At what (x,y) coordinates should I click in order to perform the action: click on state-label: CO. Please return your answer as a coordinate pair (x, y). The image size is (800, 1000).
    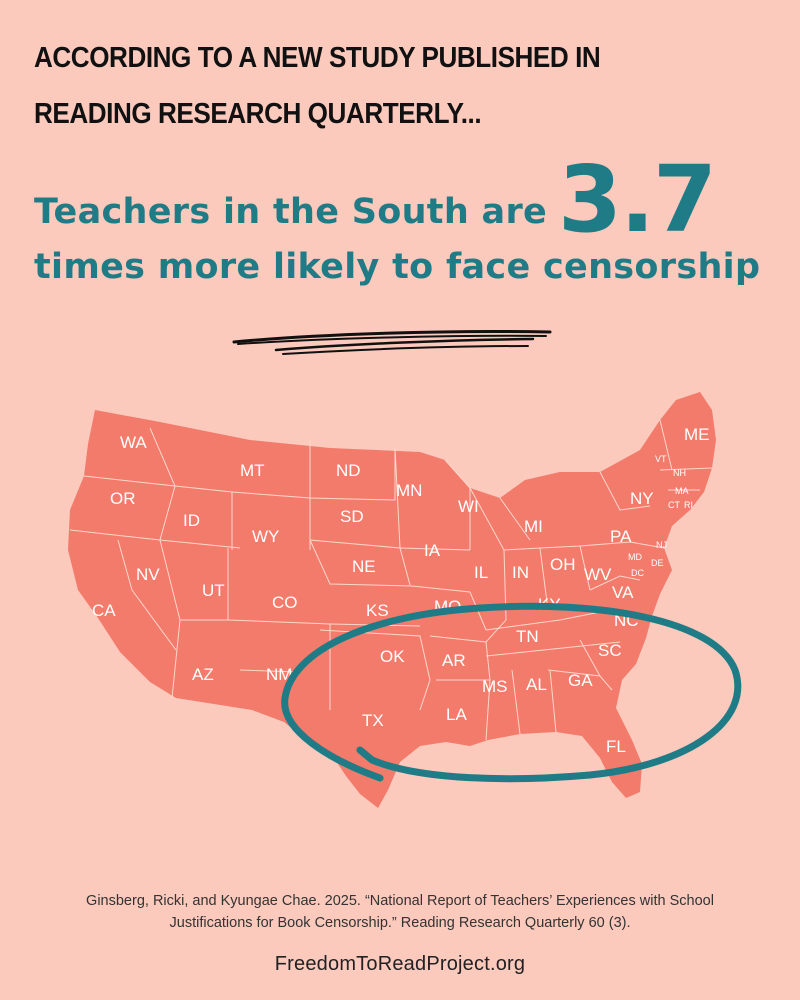
    Looking at the image, I should click on (285, 602).